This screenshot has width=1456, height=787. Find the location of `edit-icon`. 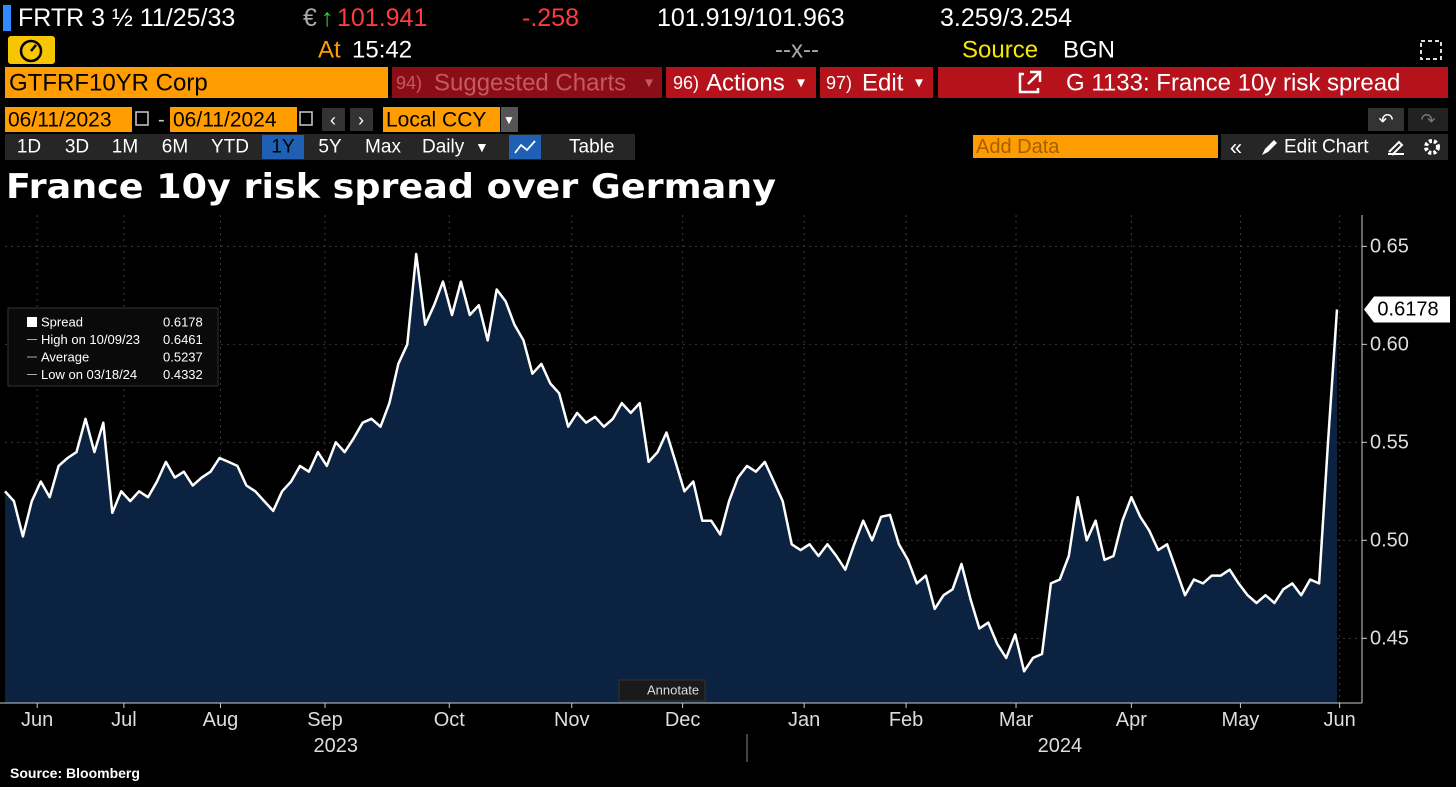

edit-icon is located at coordinates (1396, 148).